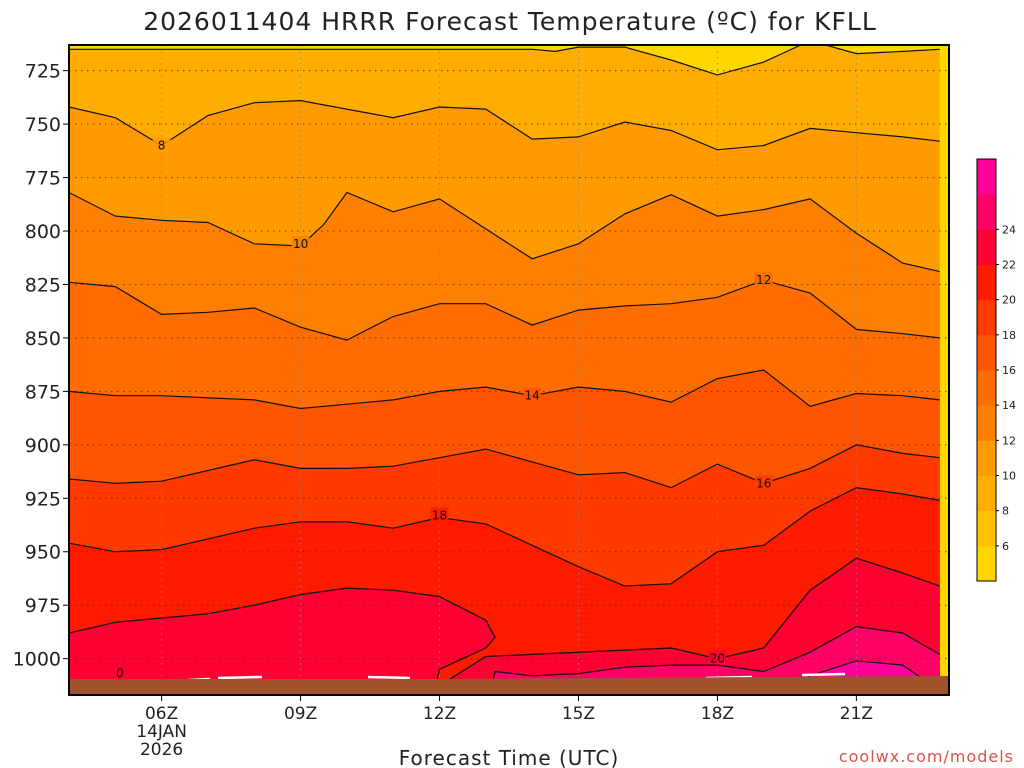 This screenshot has width=1024, height=768. I want to click on y-tick-label-750: 750, so click(43, 125).